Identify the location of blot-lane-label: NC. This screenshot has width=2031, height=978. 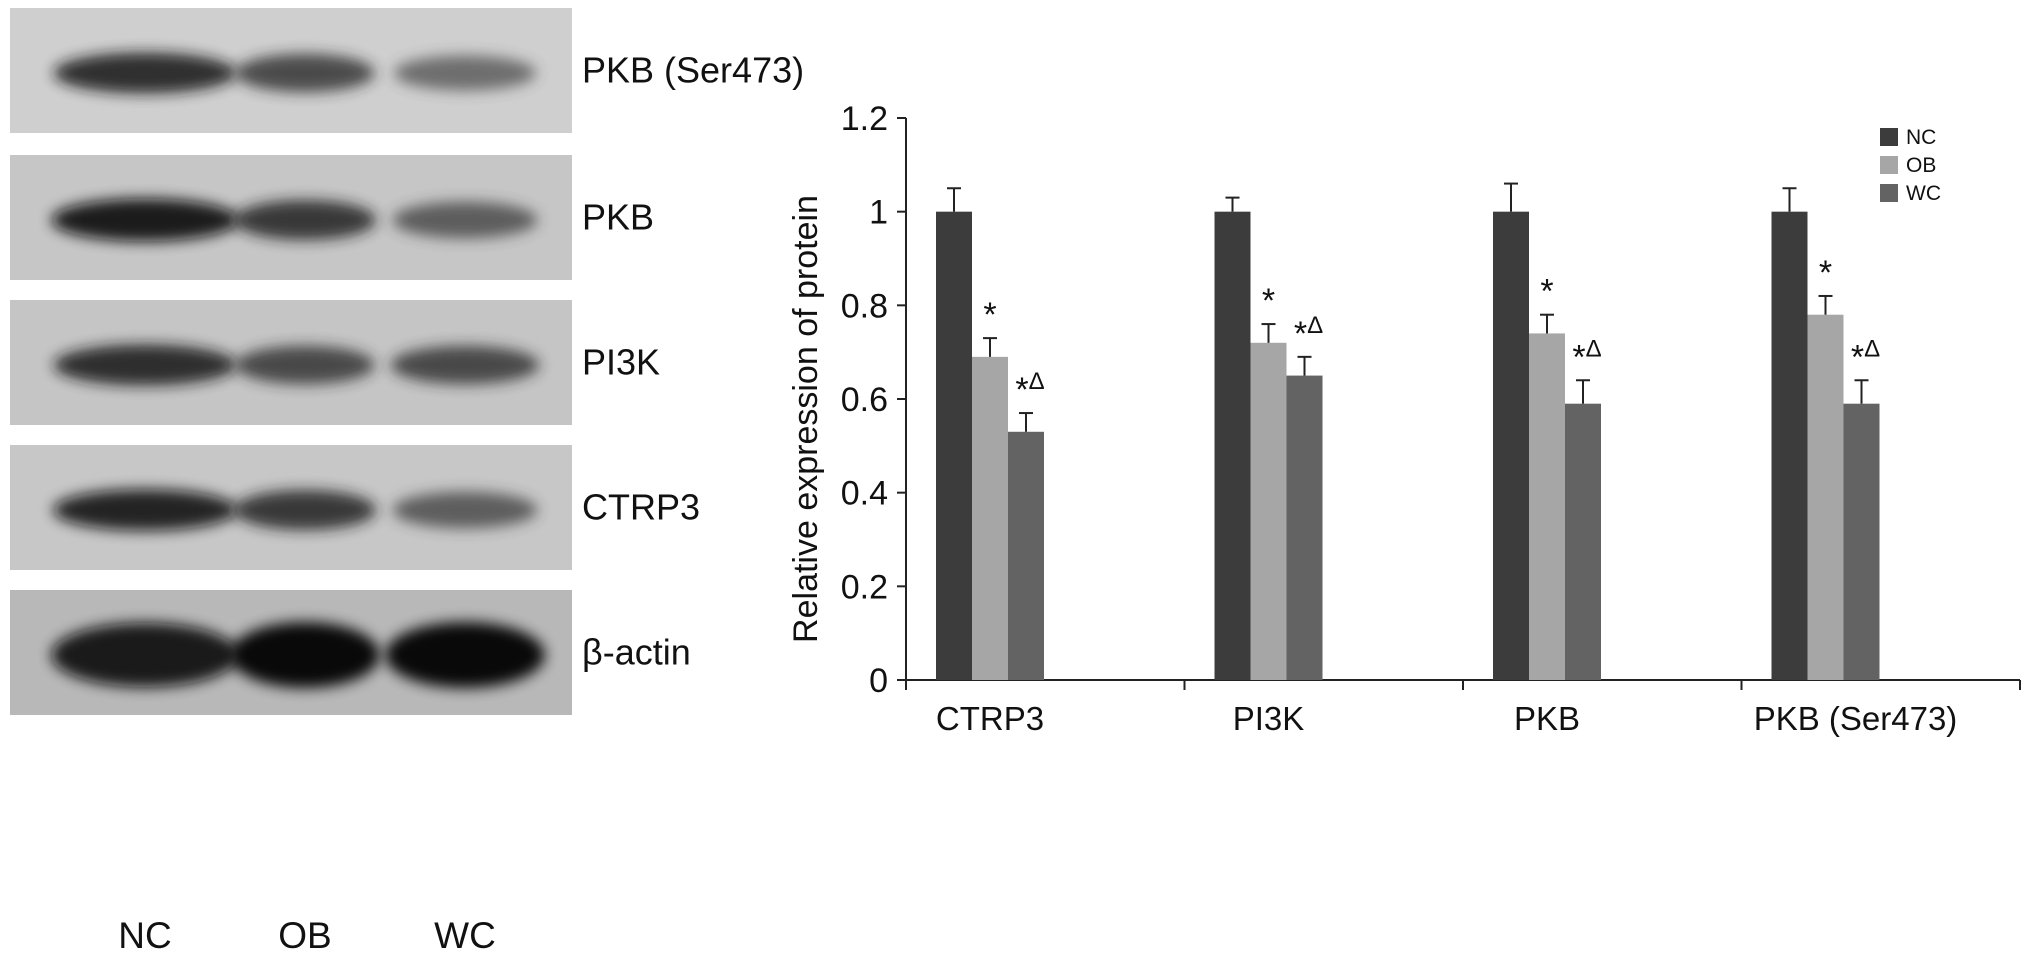
(144, 935).